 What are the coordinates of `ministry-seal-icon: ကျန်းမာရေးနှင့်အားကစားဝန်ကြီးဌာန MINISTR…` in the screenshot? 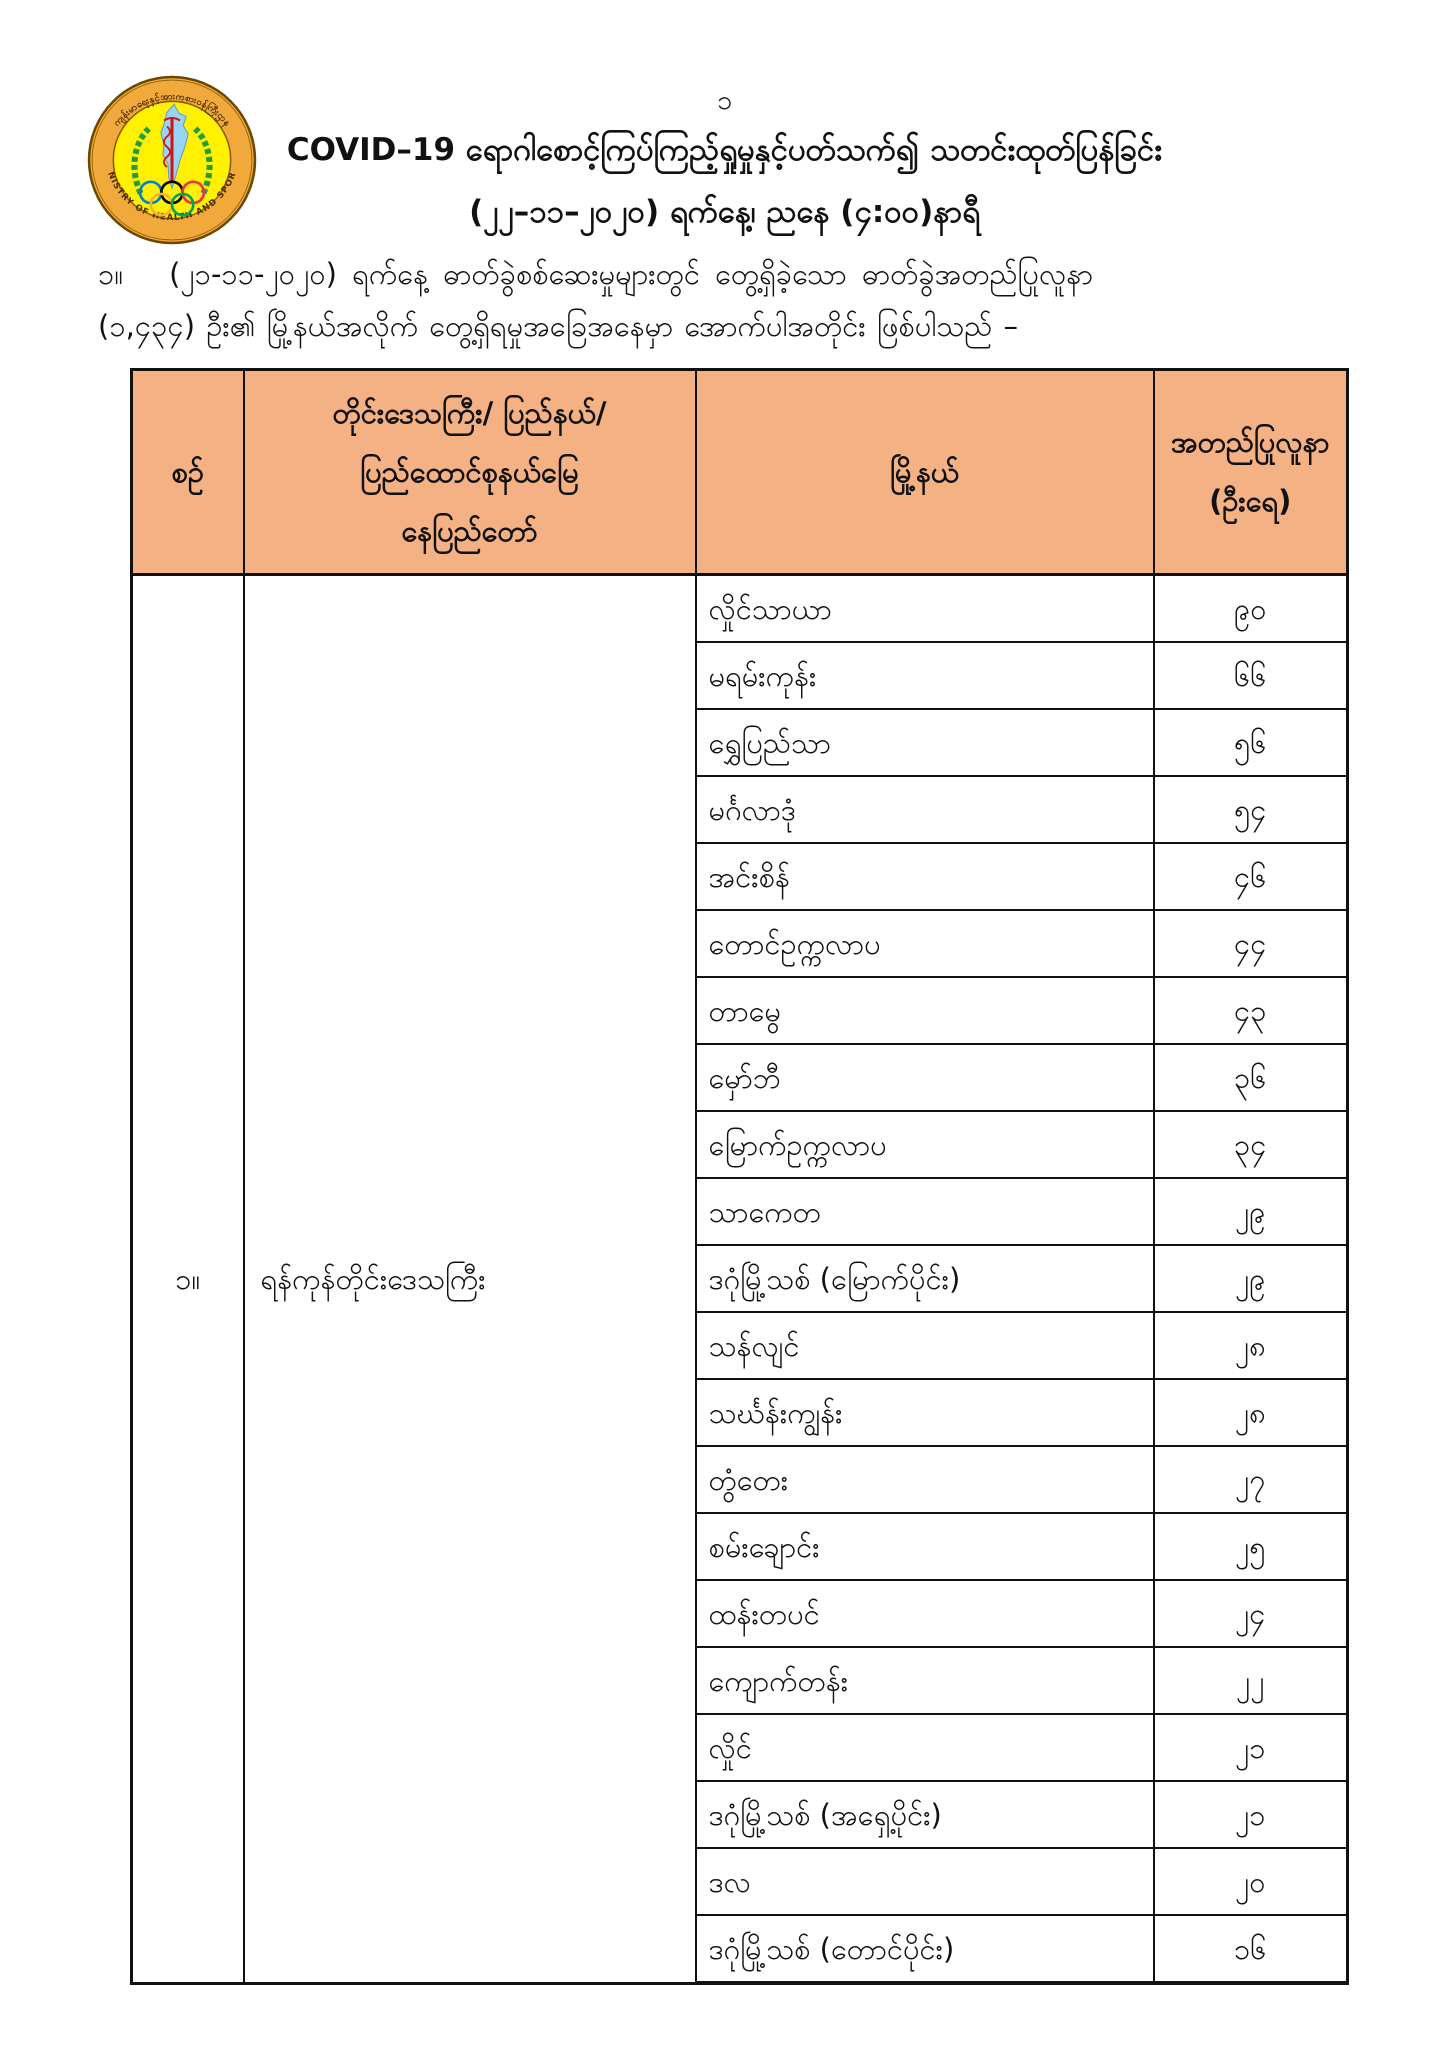 It's located at (169, 156).